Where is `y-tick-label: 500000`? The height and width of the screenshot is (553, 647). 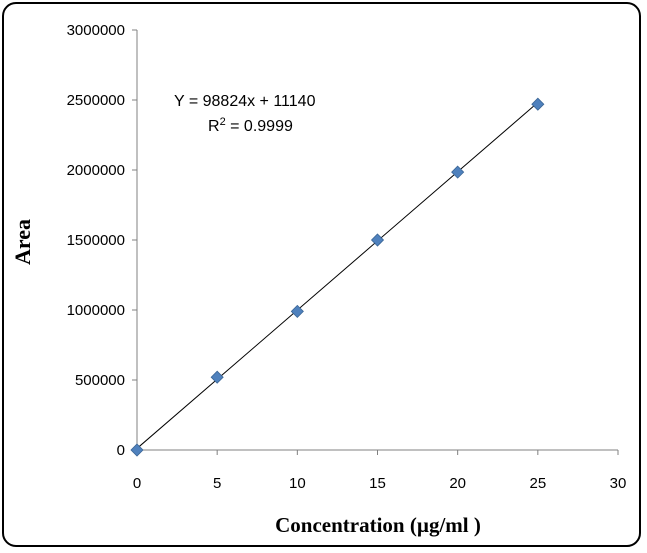 y-tick-label: 500000 is located at coordinates (100, 380).